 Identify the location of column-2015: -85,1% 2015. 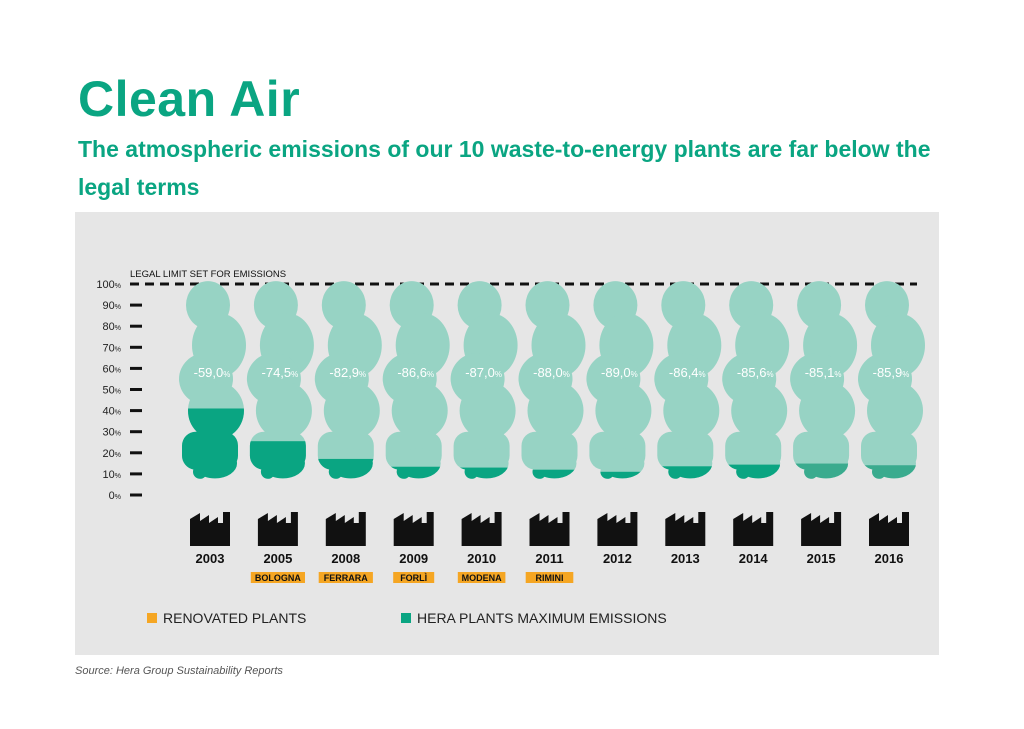
(824, 423).